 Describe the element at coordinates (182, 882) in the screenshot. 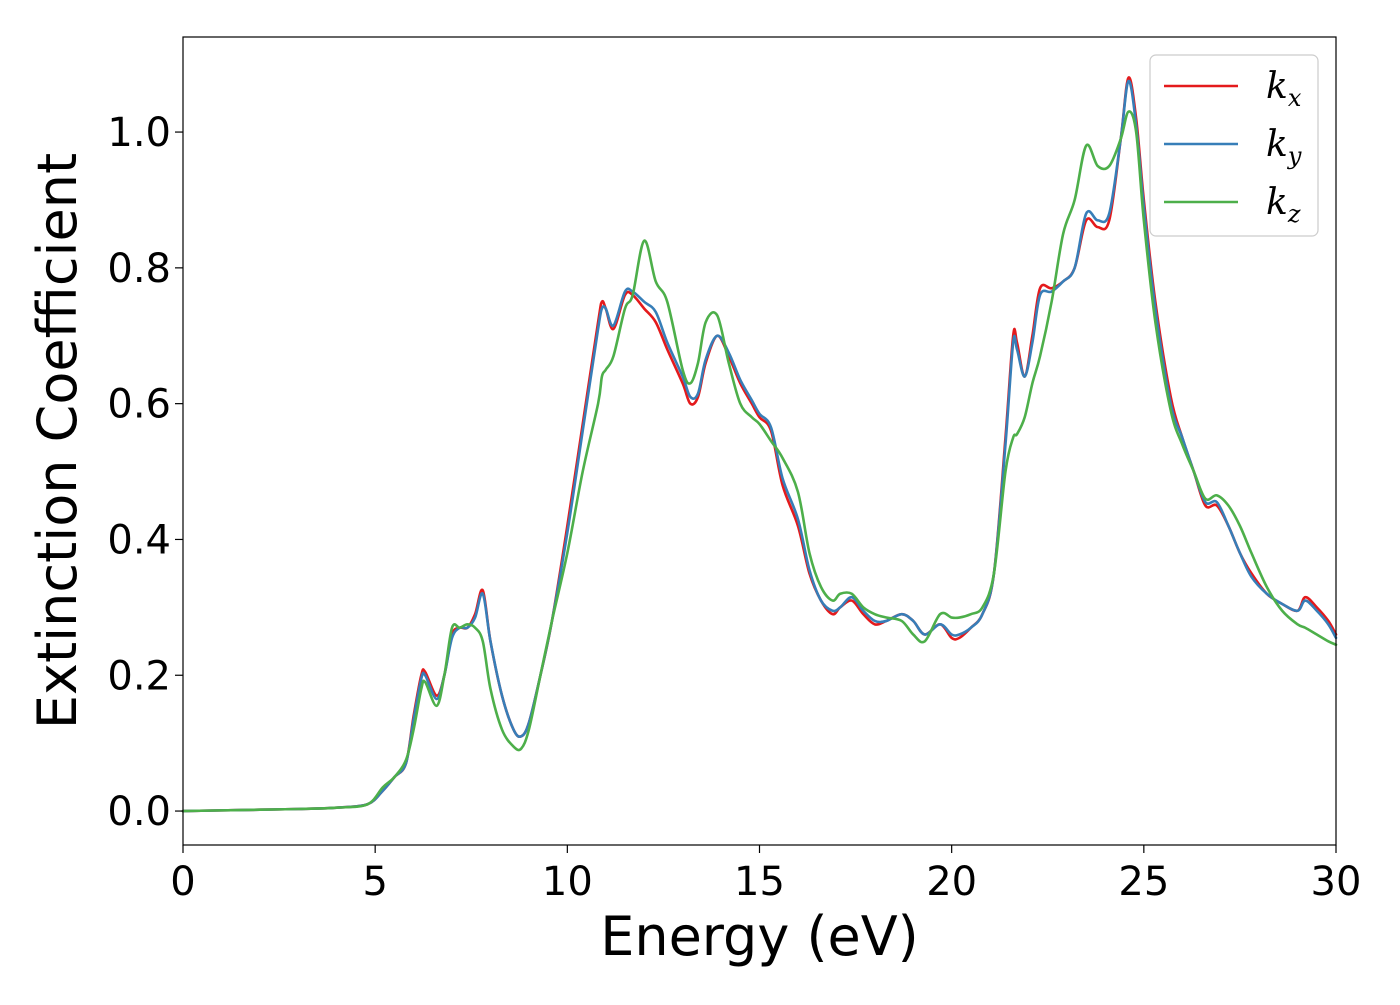

I see `x-tick-label: 0` at that location.